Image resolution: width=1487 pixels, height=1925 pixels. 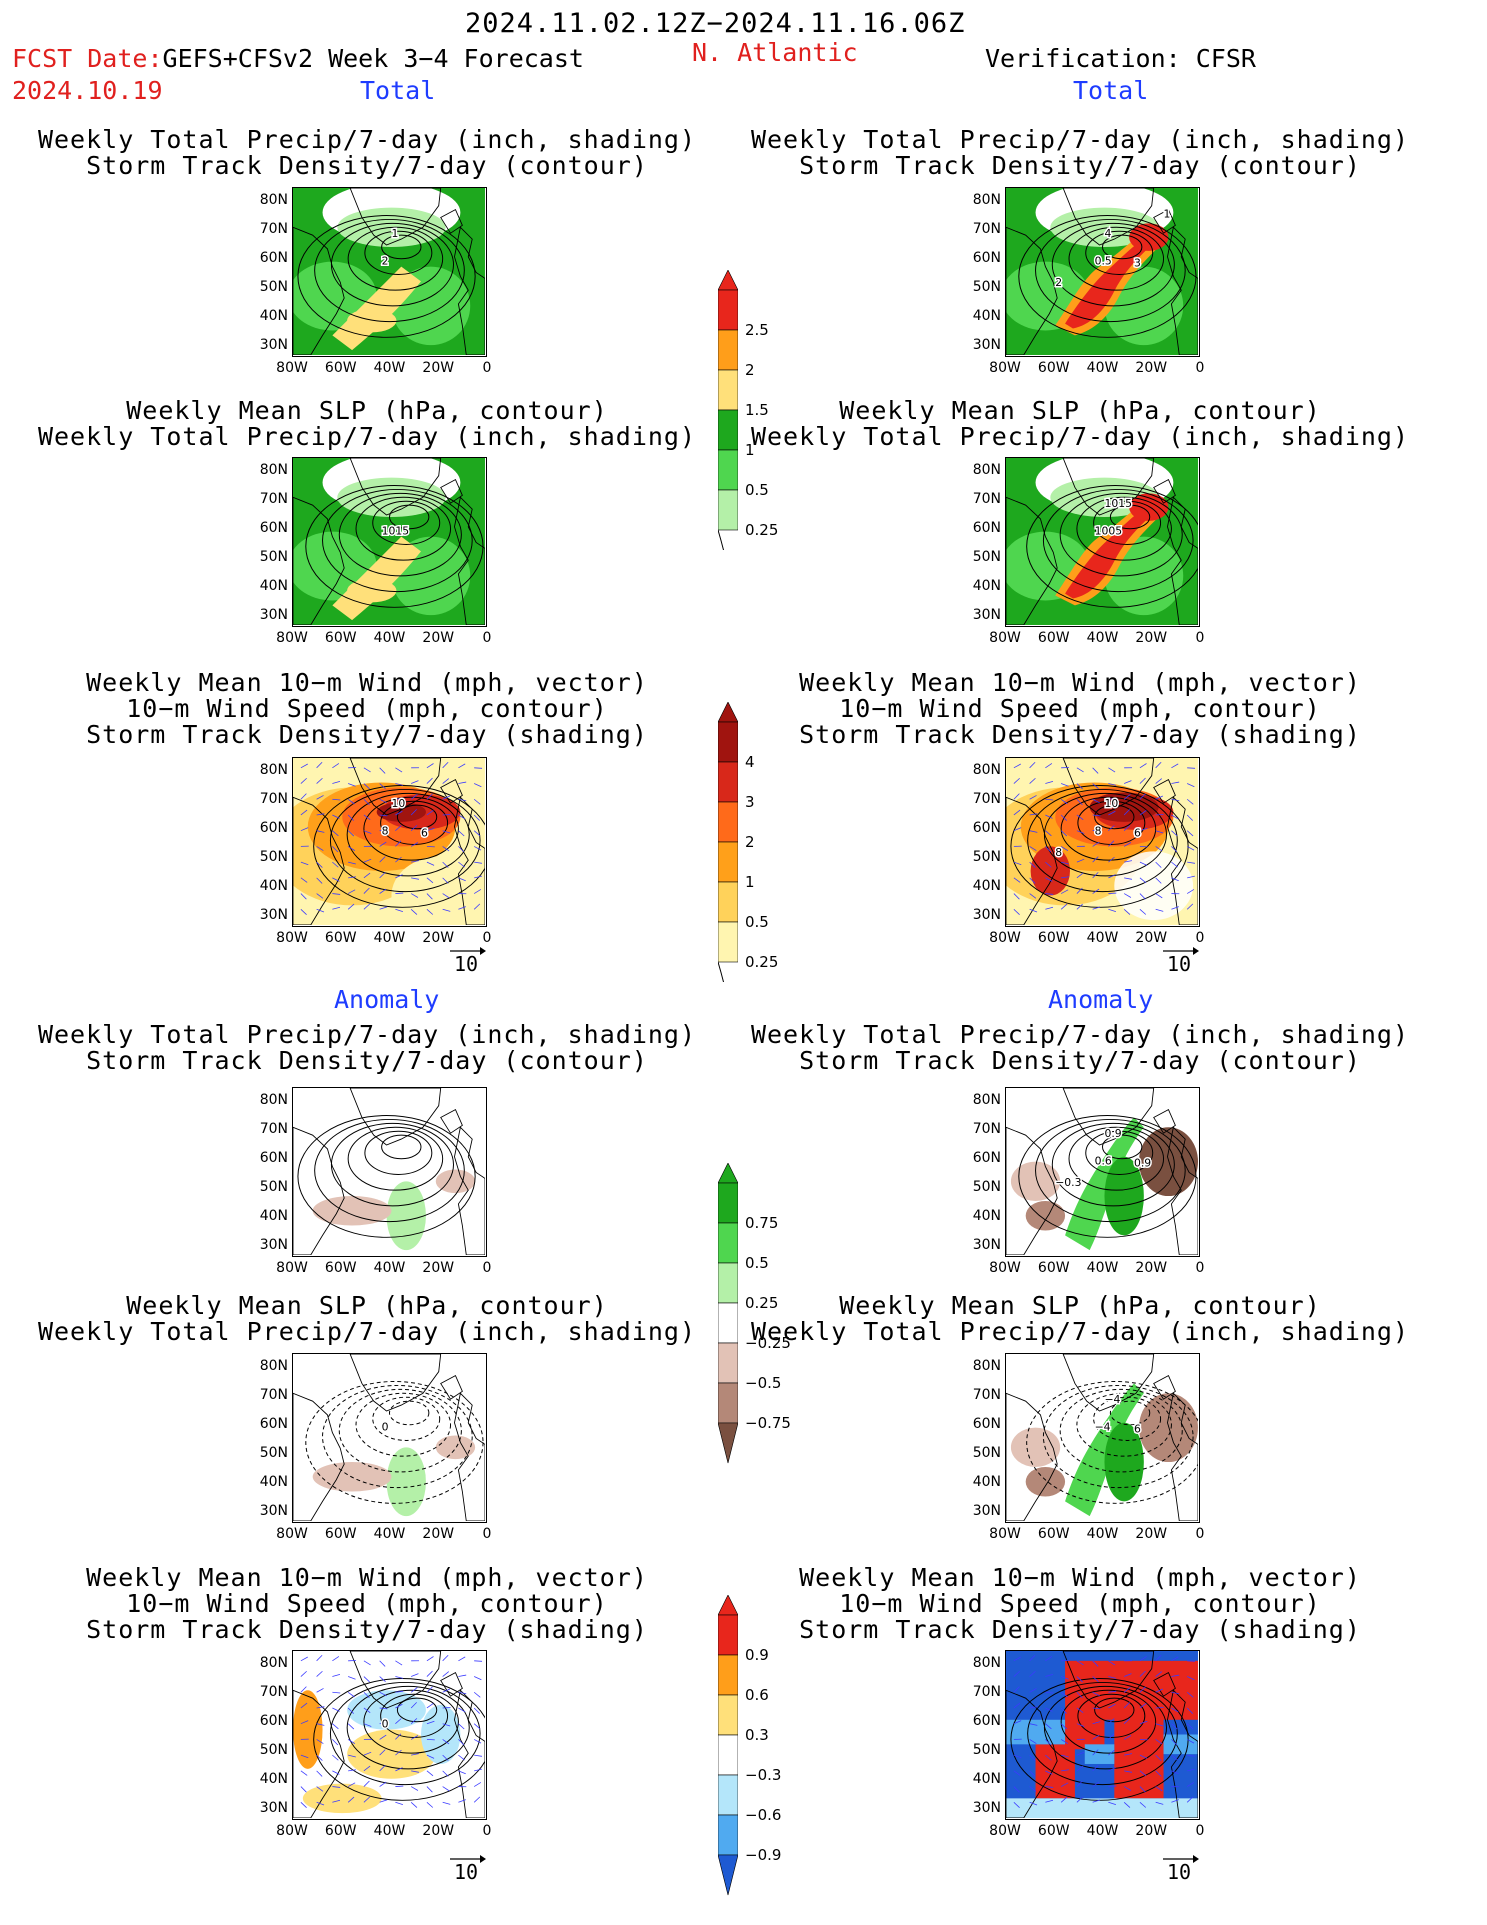 What do you see at coordinates (87, 58) in the screenshot?
I see `fcst-label: FCST Date:` at bounding box center [87, 58].